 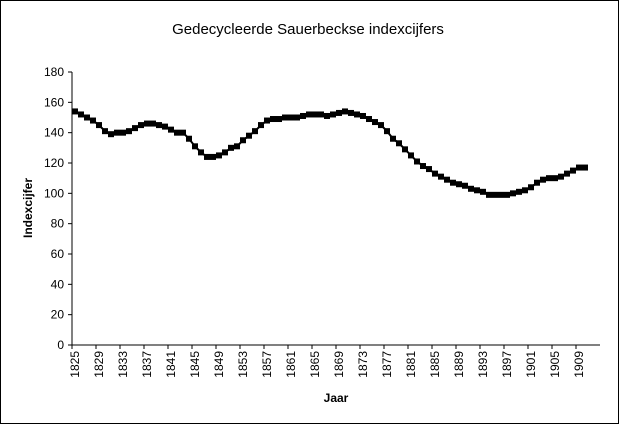 What do you see at coordinates (579, 364) in the screenshot?
I see `x-tick-label: 1909` at bounding box center [579, 364].